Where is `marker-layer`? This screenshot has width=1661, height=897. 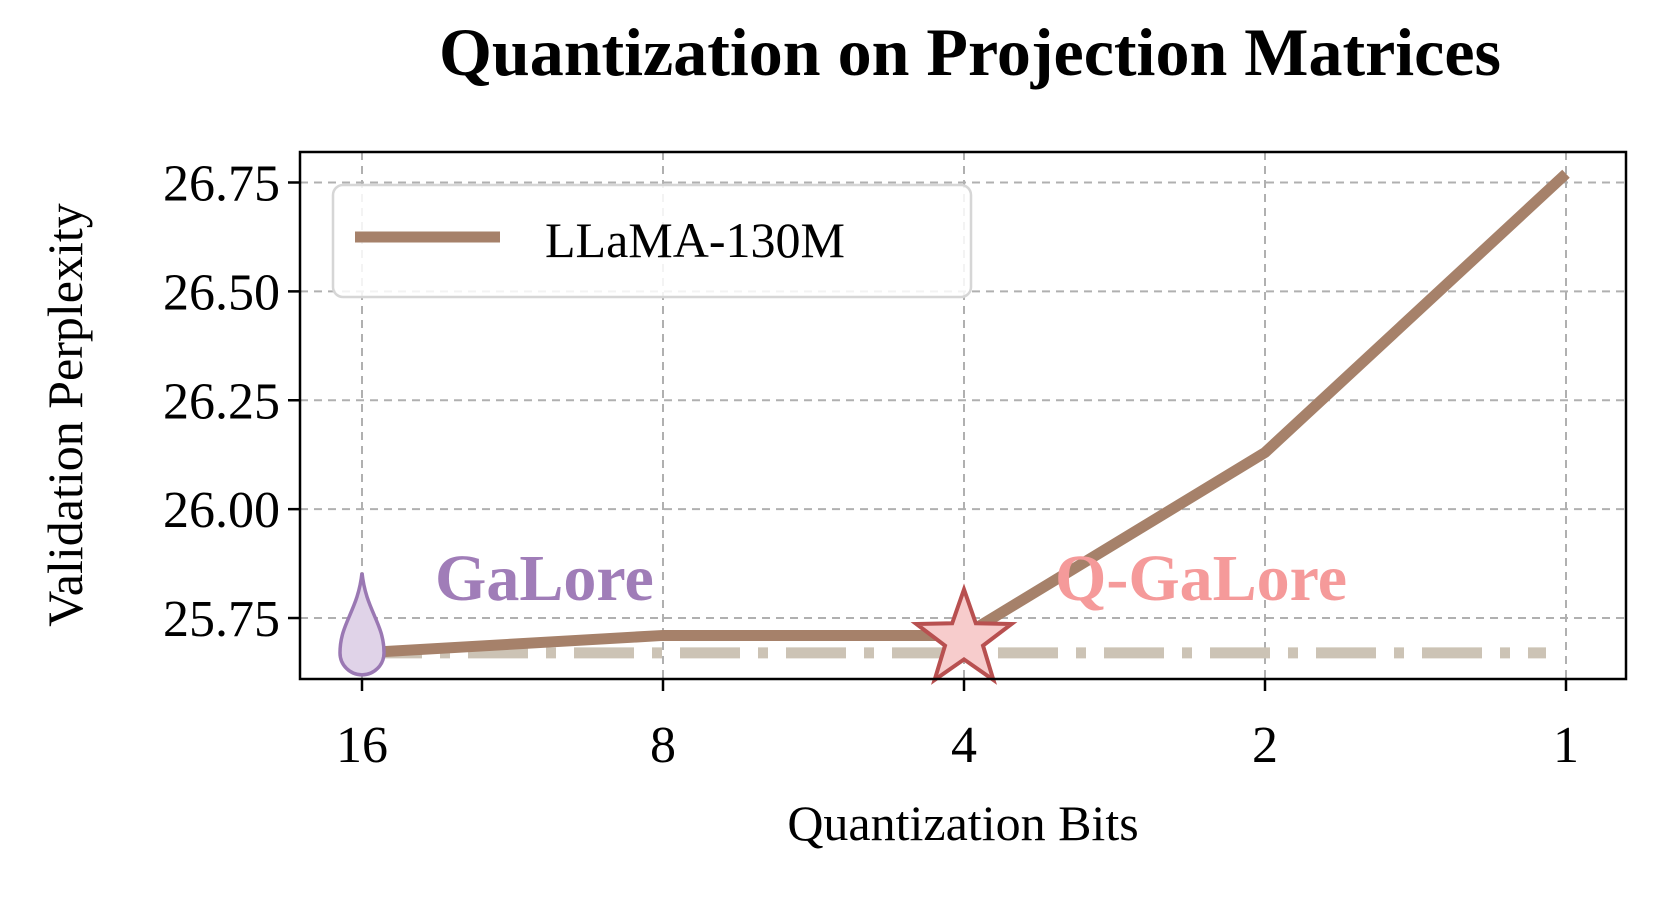 marker-layer is located at coordinates (678, 628).